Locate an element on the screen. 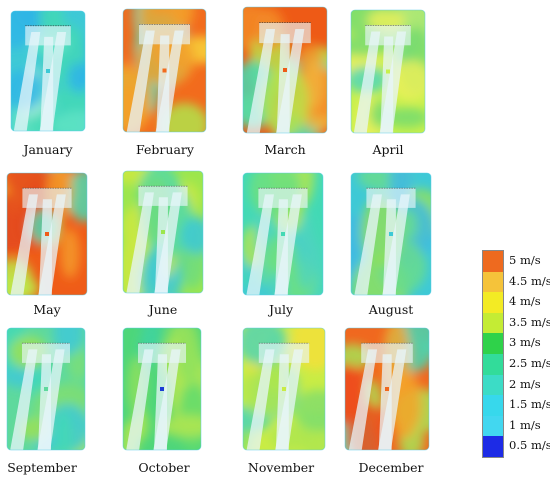  panel-october is located at coordinates (162, 389).